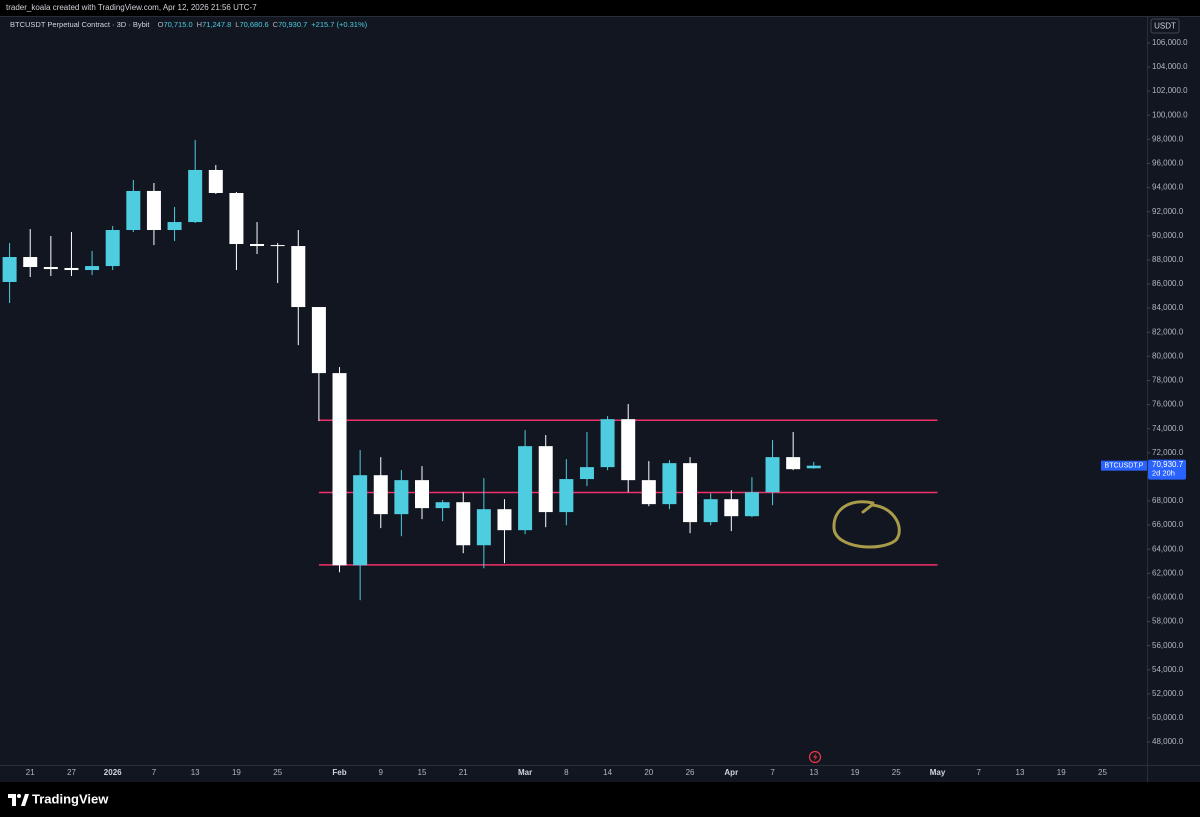 This screenshot has width=1200, height=817. I want to click on y-tick-label: 88,000.0, so click(1168, 259).